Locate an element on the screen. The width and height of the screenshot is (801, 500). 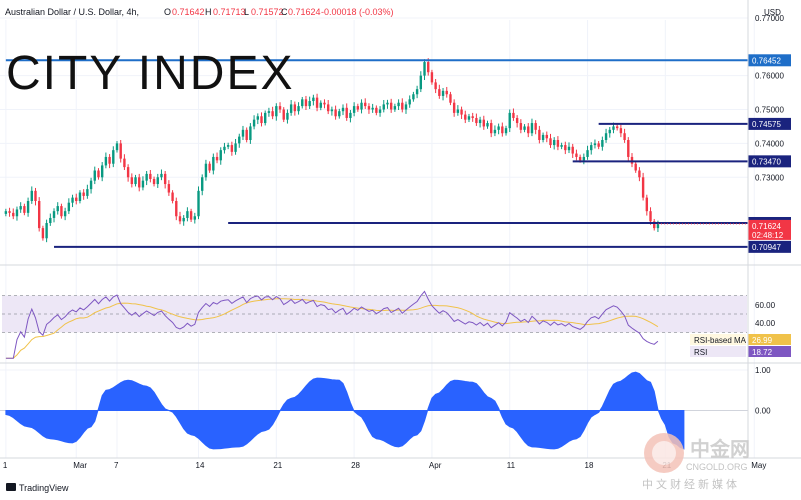
time-tick-label: Mar is located at coordinates (80, 465).